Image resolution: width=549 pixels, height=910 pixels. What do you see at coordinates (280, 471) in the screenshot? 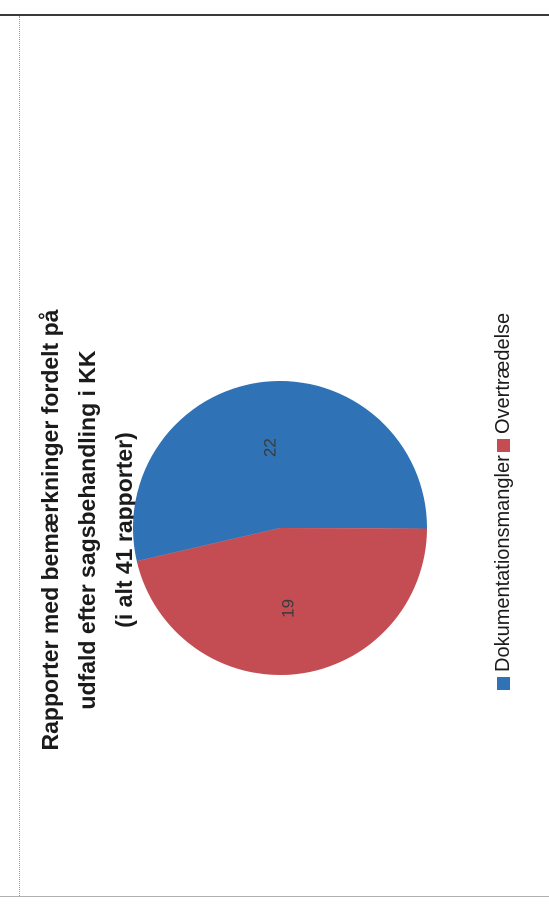
I see `pie-slice-dokumentationsmangler` at bounding box center [280, 471].